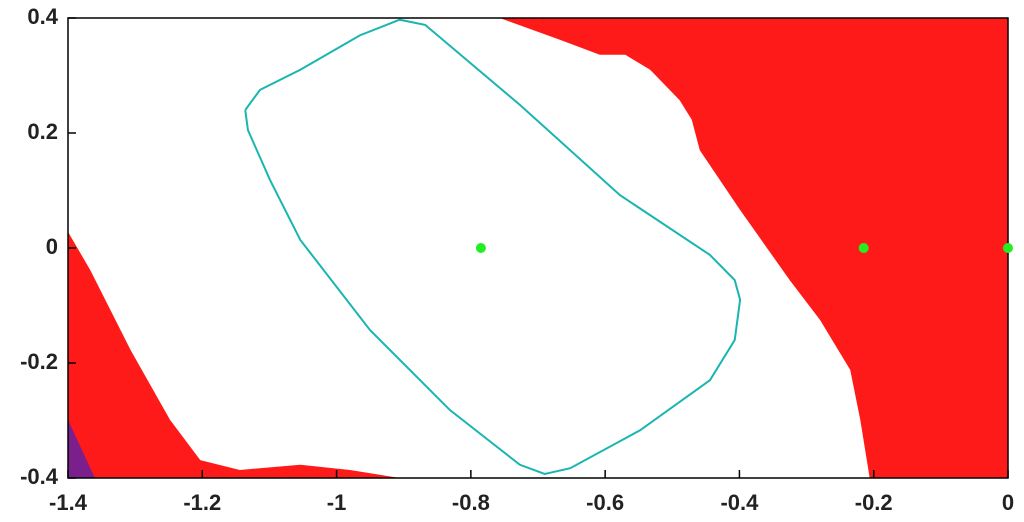 Image resolution: width=1024 pixels, height=522 pixels. What do you see at coordinates (739, 502) in the screenshot?
I see `x-tick-label: -0.4` at bounding box center [739, 502].